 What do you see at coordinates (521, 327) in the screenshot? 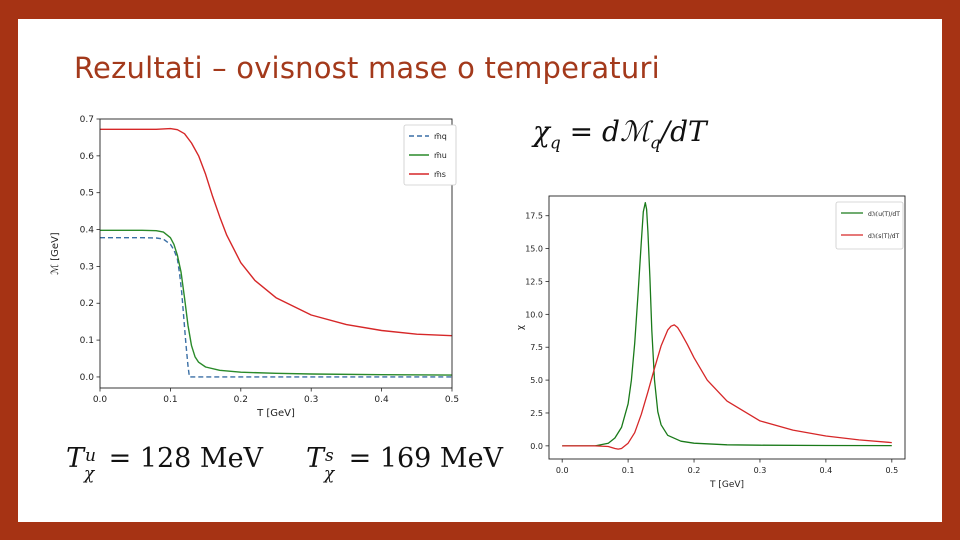
I see `y-axis-label: χ` at bounding box center [521, 327].